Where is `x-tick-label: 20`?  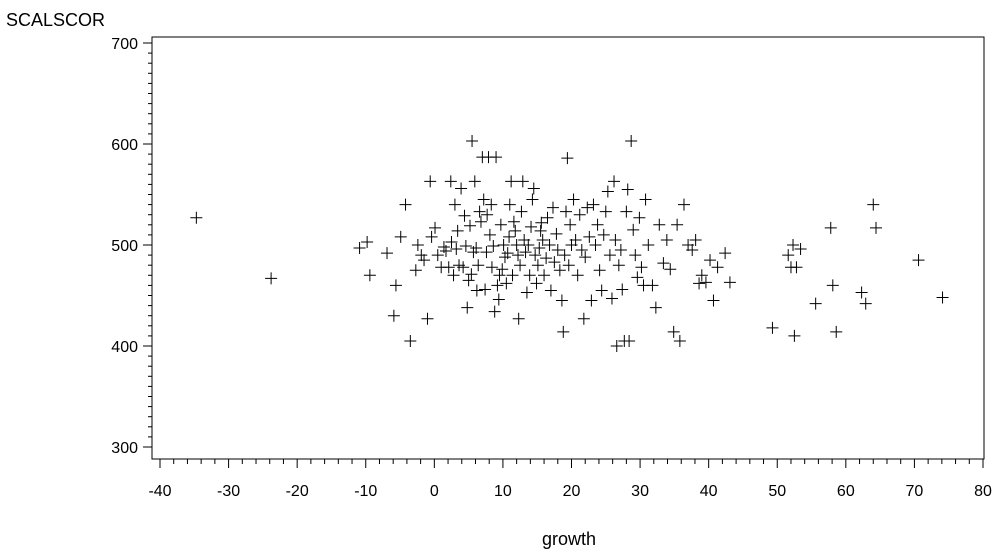
x-tick-label: 20 is located at coordinates (572, 491).